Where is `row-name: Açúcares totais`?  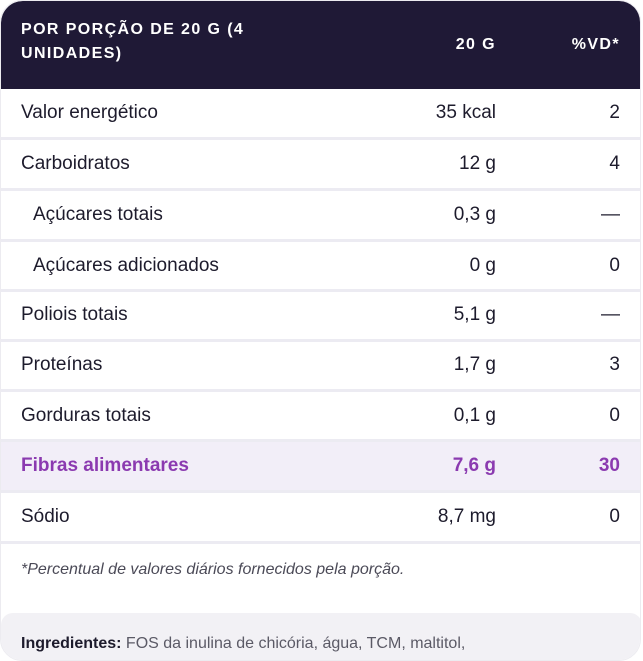
row-name: Açúcares totais is located at coordinates (98, 214).